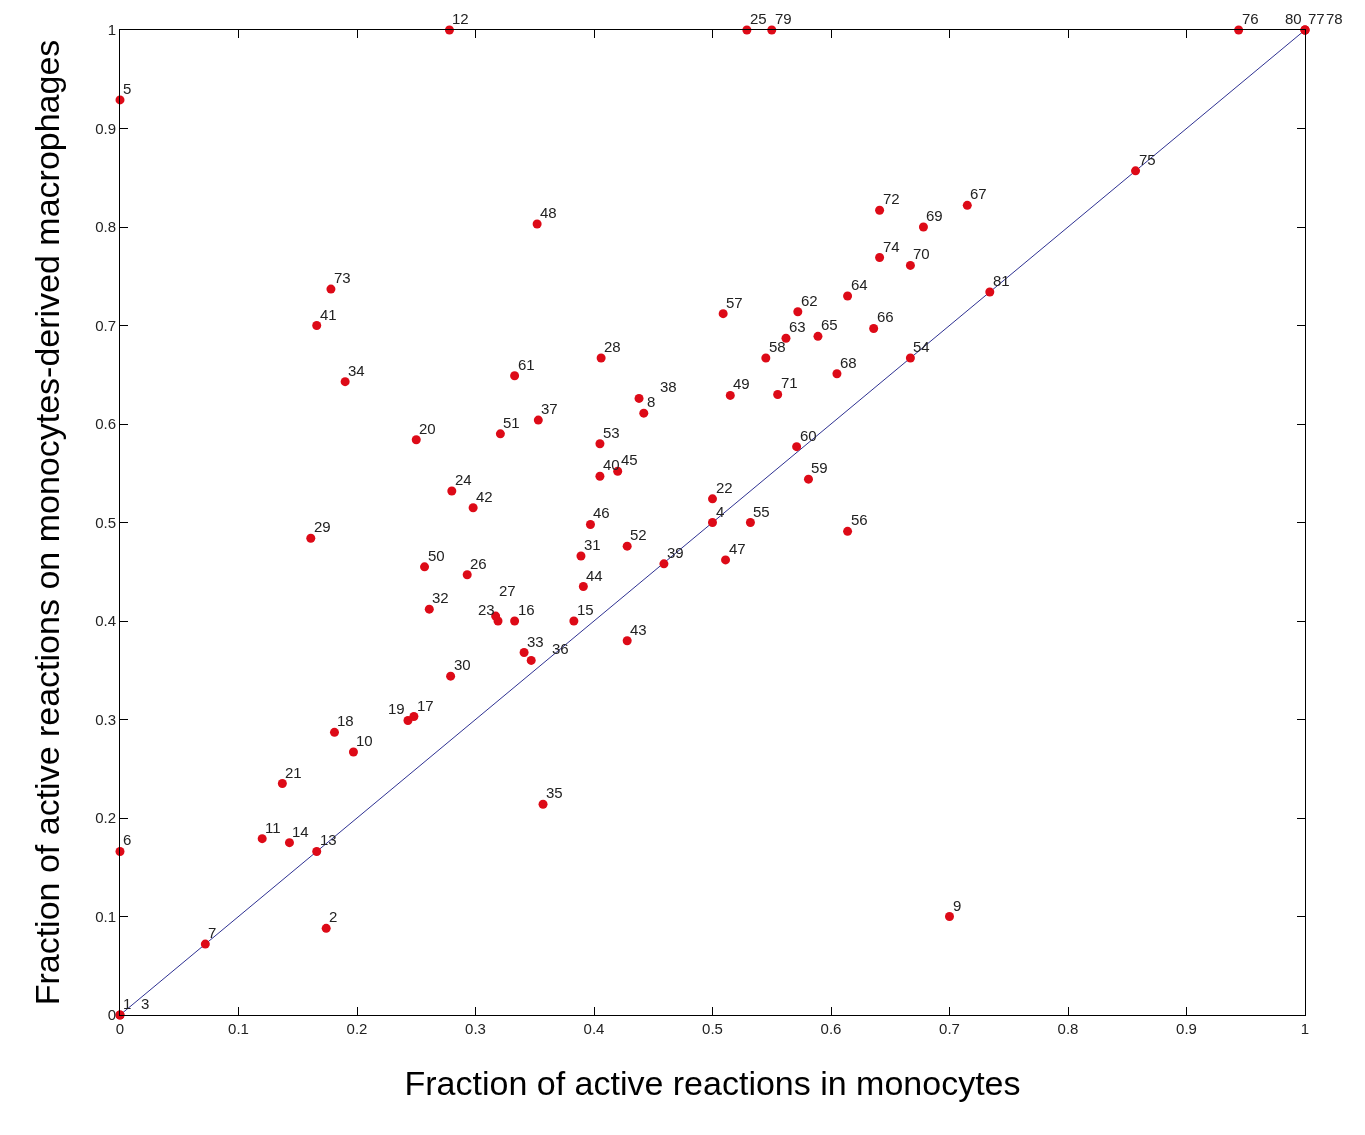 The image size is (1365, 1135). Describe the element at coordinates (212, 932) in the screenshot. I see `annotation: 7` at that location.